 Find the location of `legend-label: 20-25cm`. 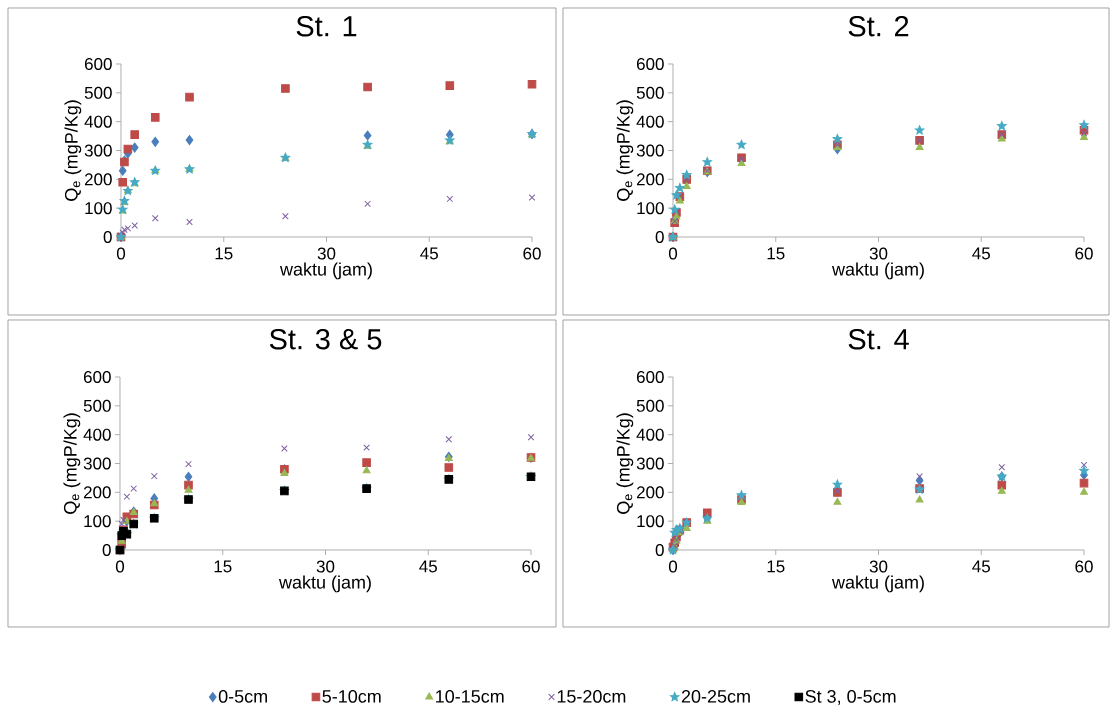

legend-label: 20-25cm is located at coordinates (715, 696).